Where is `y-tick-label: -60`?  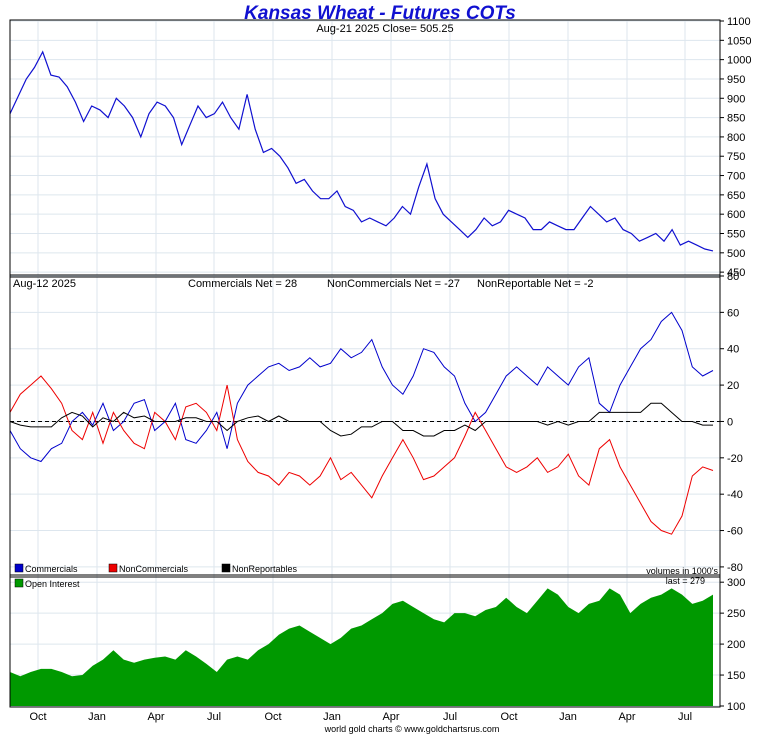 y-tick-label: -60 is located at coordinates (735, 532).